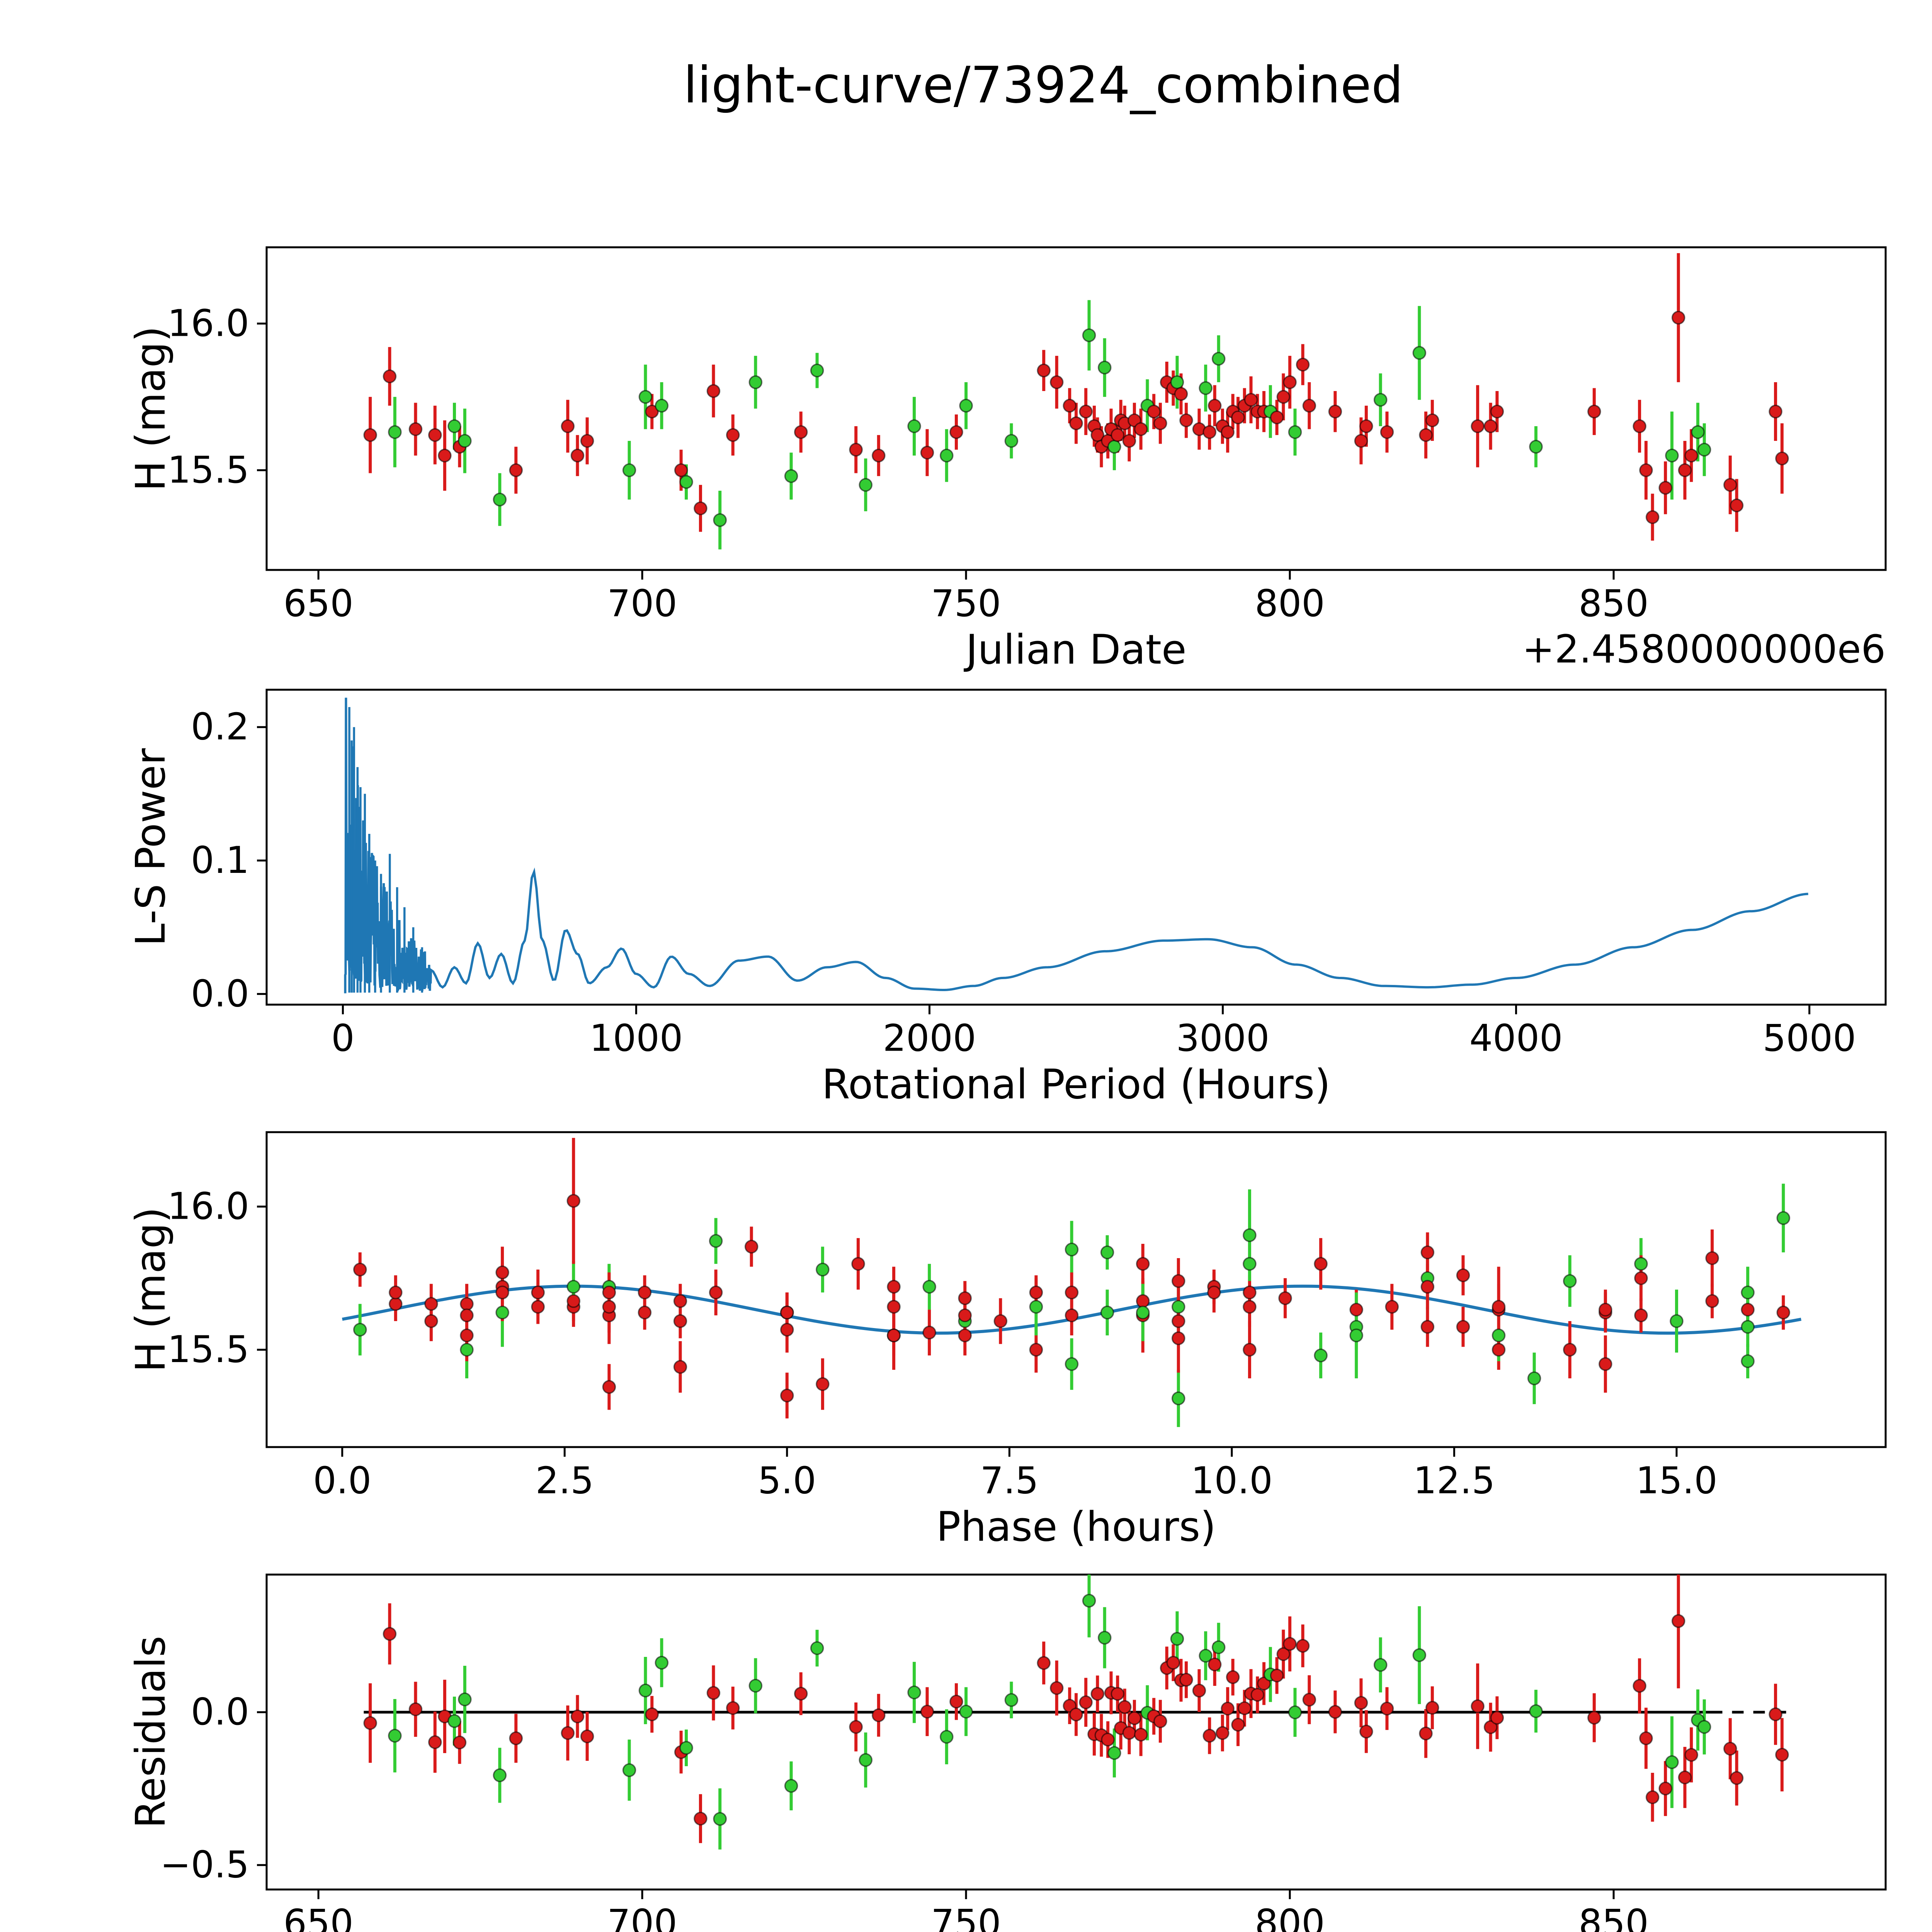 The width and height of the screenshot is (1932, 1932). Describe the element at coordinates (220, 994) in the screenshot. I see `y-tick-label: 0.0` at that location.